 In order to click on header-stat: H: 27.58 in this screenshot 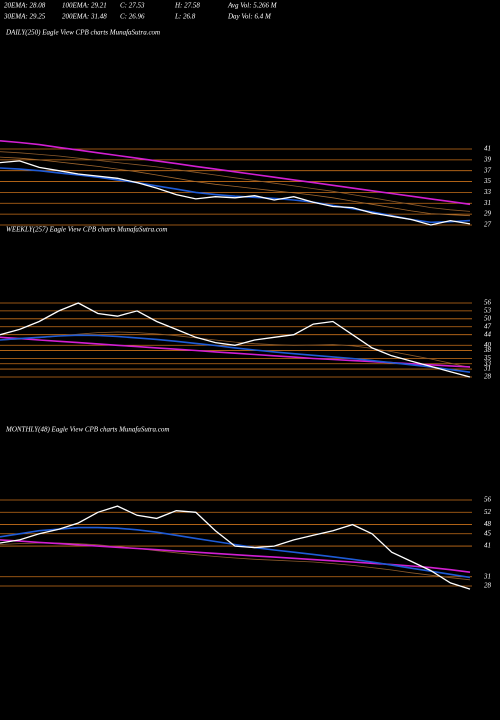, I will do `click(187, 6)`.